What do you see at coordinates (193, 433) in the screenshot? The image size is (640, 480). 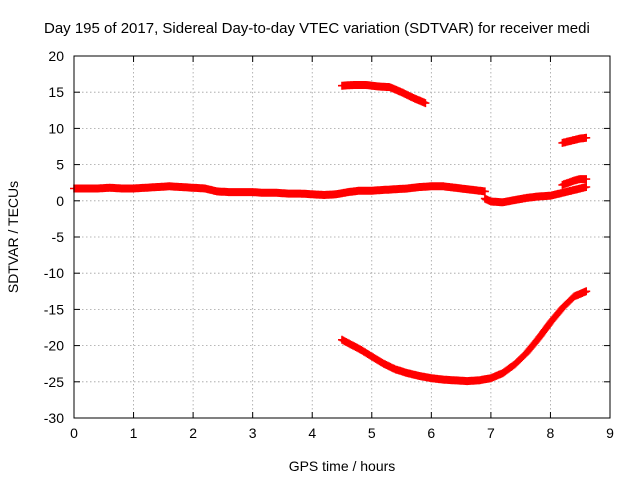 I see `x-tick-label: 2` at bounding box center [193, 433].